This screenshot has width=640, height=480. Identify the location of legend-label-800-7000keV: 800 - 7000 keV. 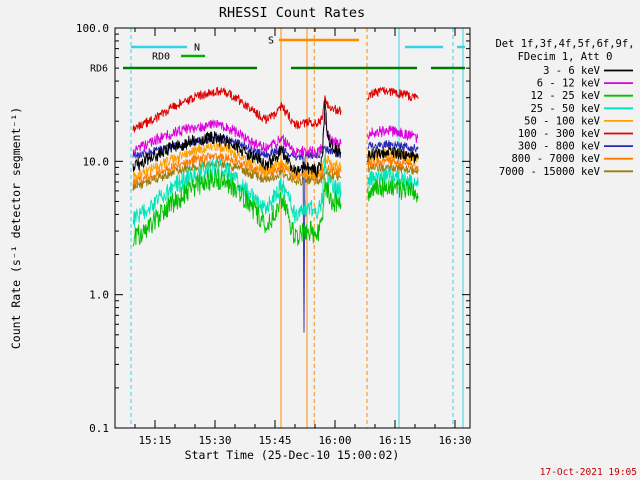
(555, 159).